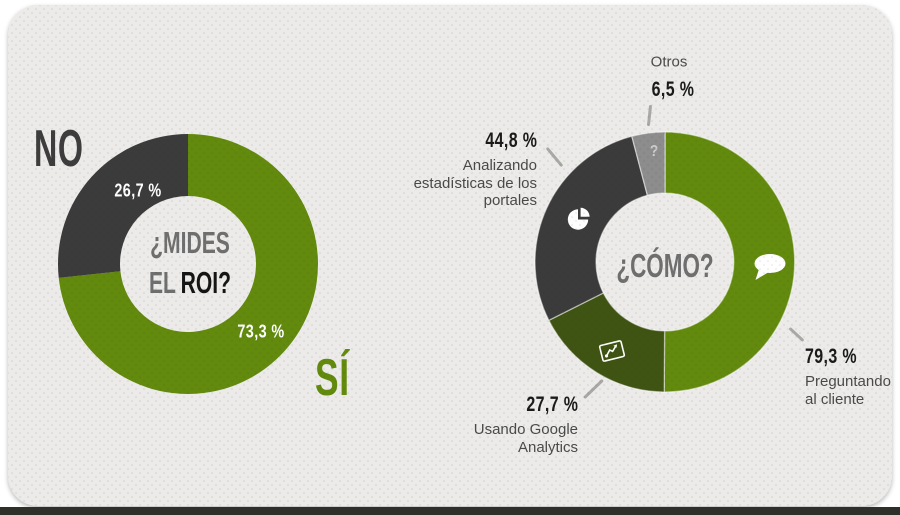 The height and width of the screenshot is (515, 900). What do you see at coordinates (59, 149) in the screenshot?
I see `answer-label-no: NO` at bounding box center [59, 149].